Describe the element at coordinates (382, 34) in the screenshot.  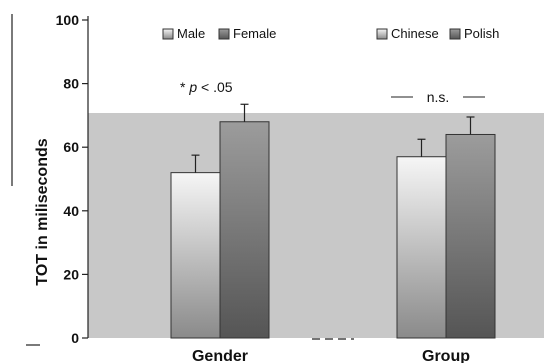
I see `legend-swatch-chinese` at that location.